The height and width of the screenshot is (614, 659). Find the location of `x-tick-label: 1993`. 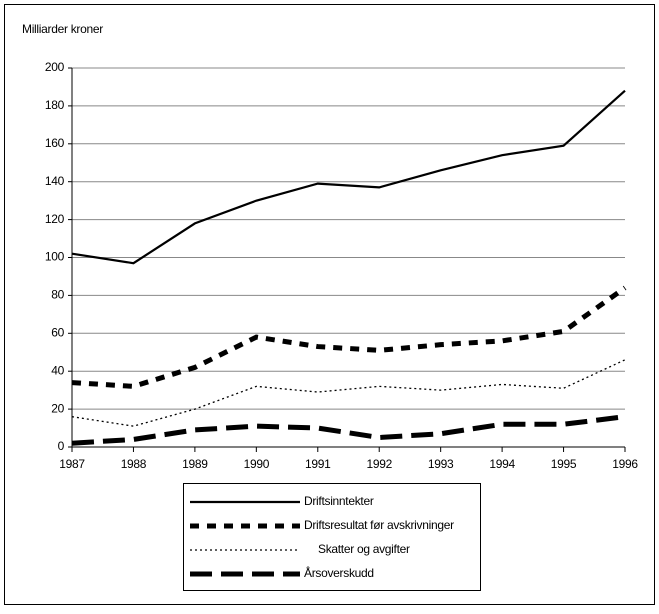

x-tick-label: 1993 is located at coordinates (441, 464).